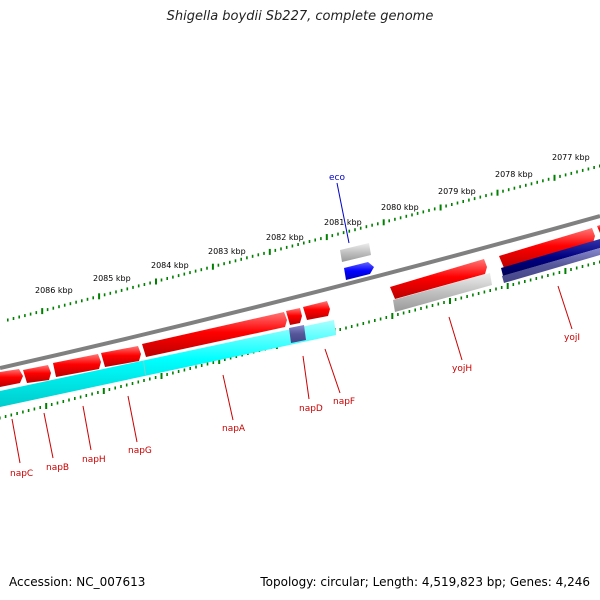  Describe the element at coordinates (355, 252) in the screenshot. I see `eco-feature` at that location.